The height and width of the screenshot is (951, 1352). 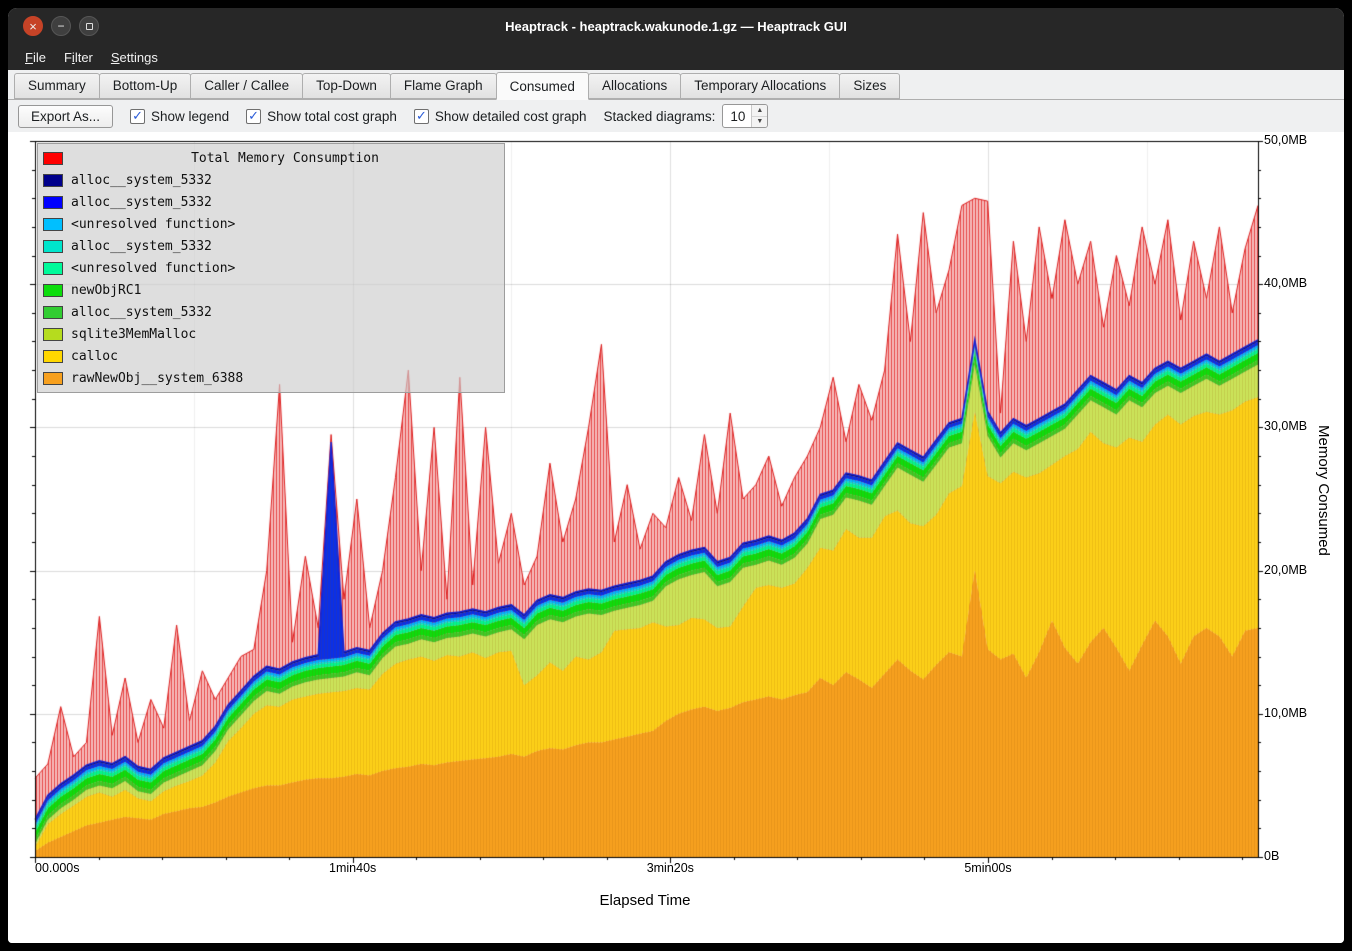 What do you see at coordinates (247, 86) in the screenshot?
I see `tab-caller-callee: Caller / Callee` at bounding box center [247, 86].